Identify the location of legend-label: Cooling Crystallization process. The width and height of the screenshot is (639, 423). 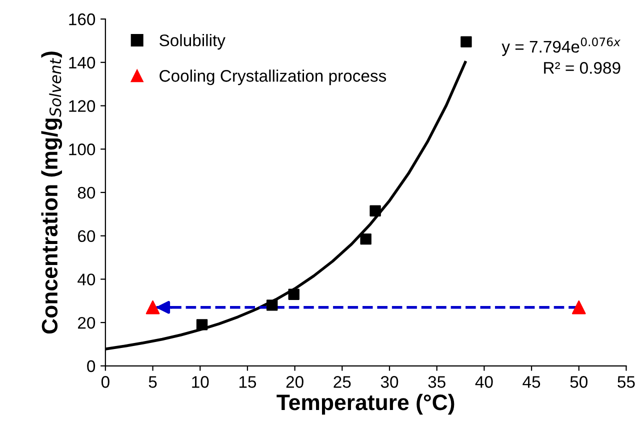
(273, 78).